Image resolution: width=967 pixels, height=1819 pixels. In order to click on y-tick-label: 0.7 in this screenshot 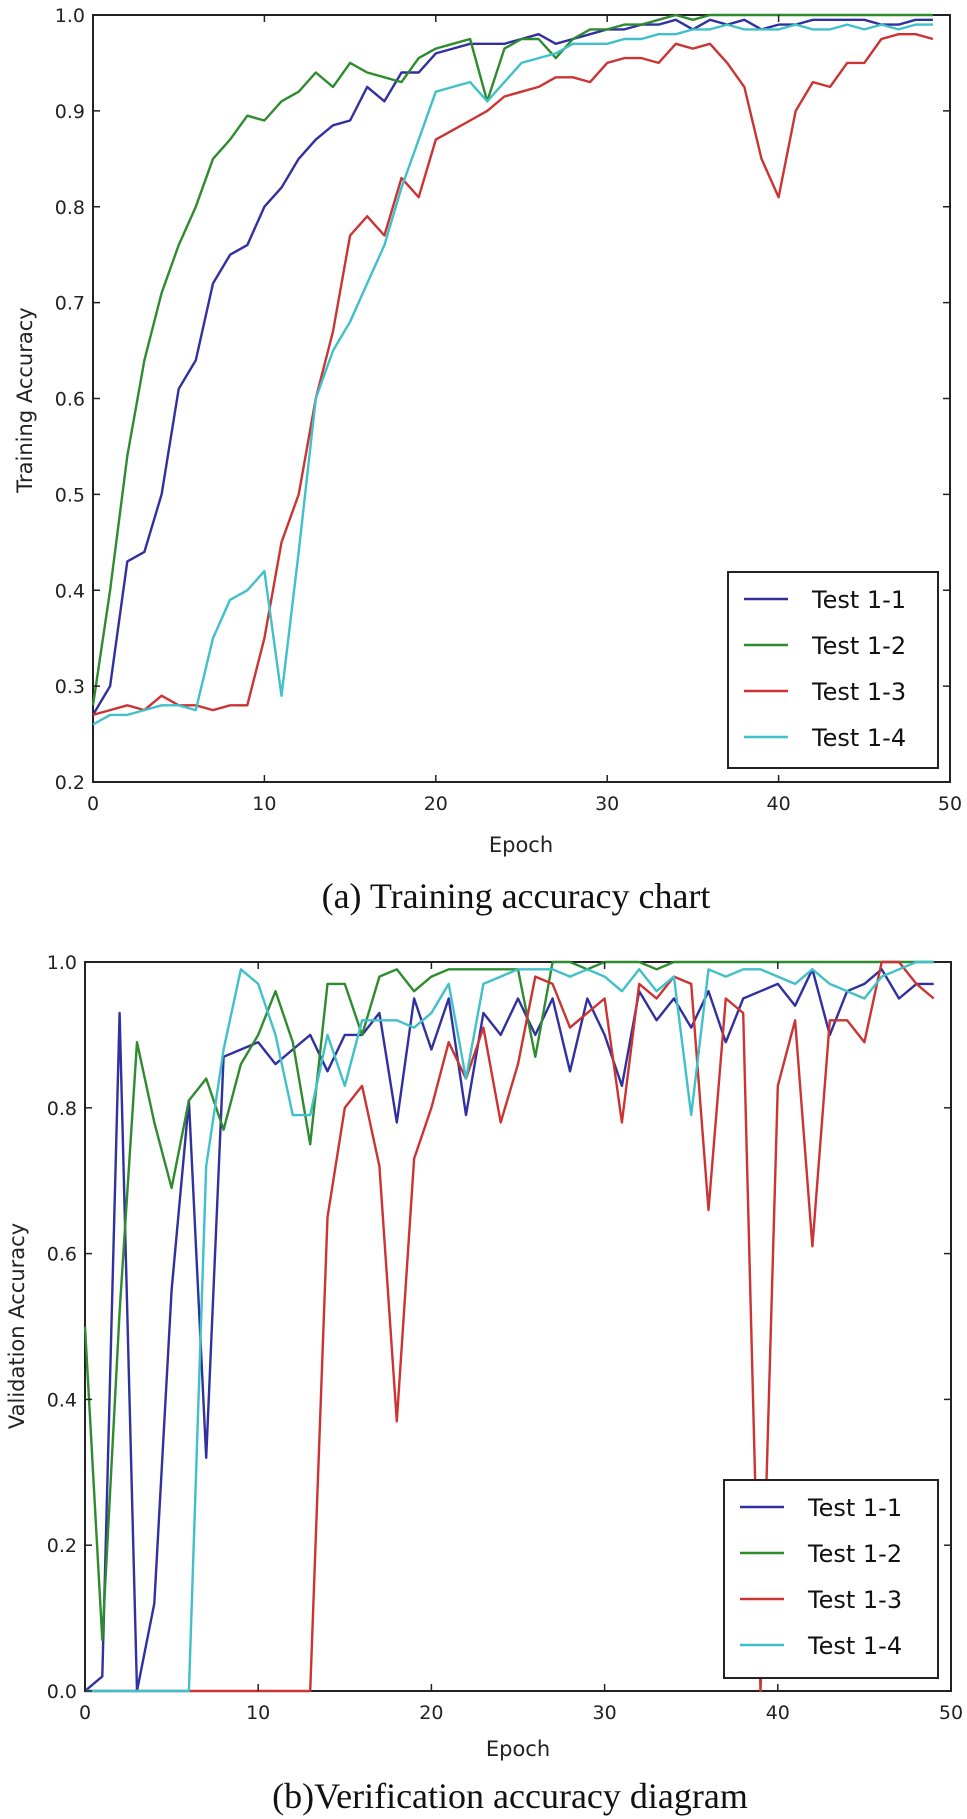, I will do `click(70, 304)`.